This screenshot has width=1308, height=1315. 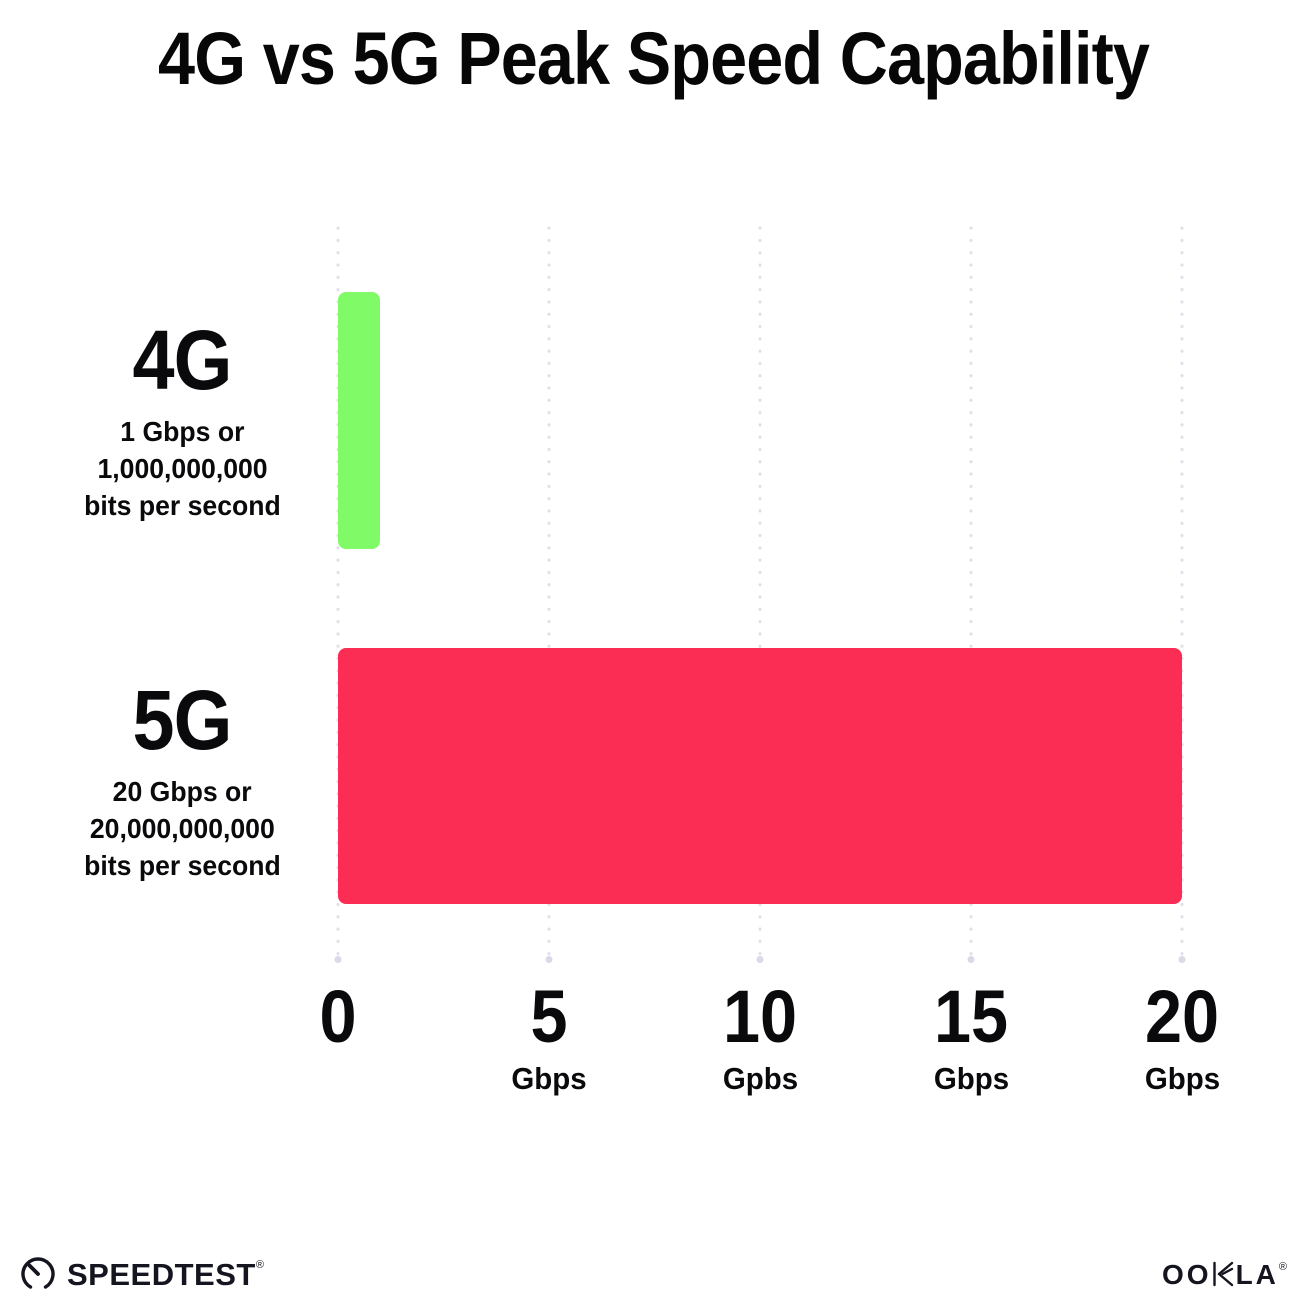 I want to click on x-tick: 10 Gpbs, so click(x=760, y=1038).